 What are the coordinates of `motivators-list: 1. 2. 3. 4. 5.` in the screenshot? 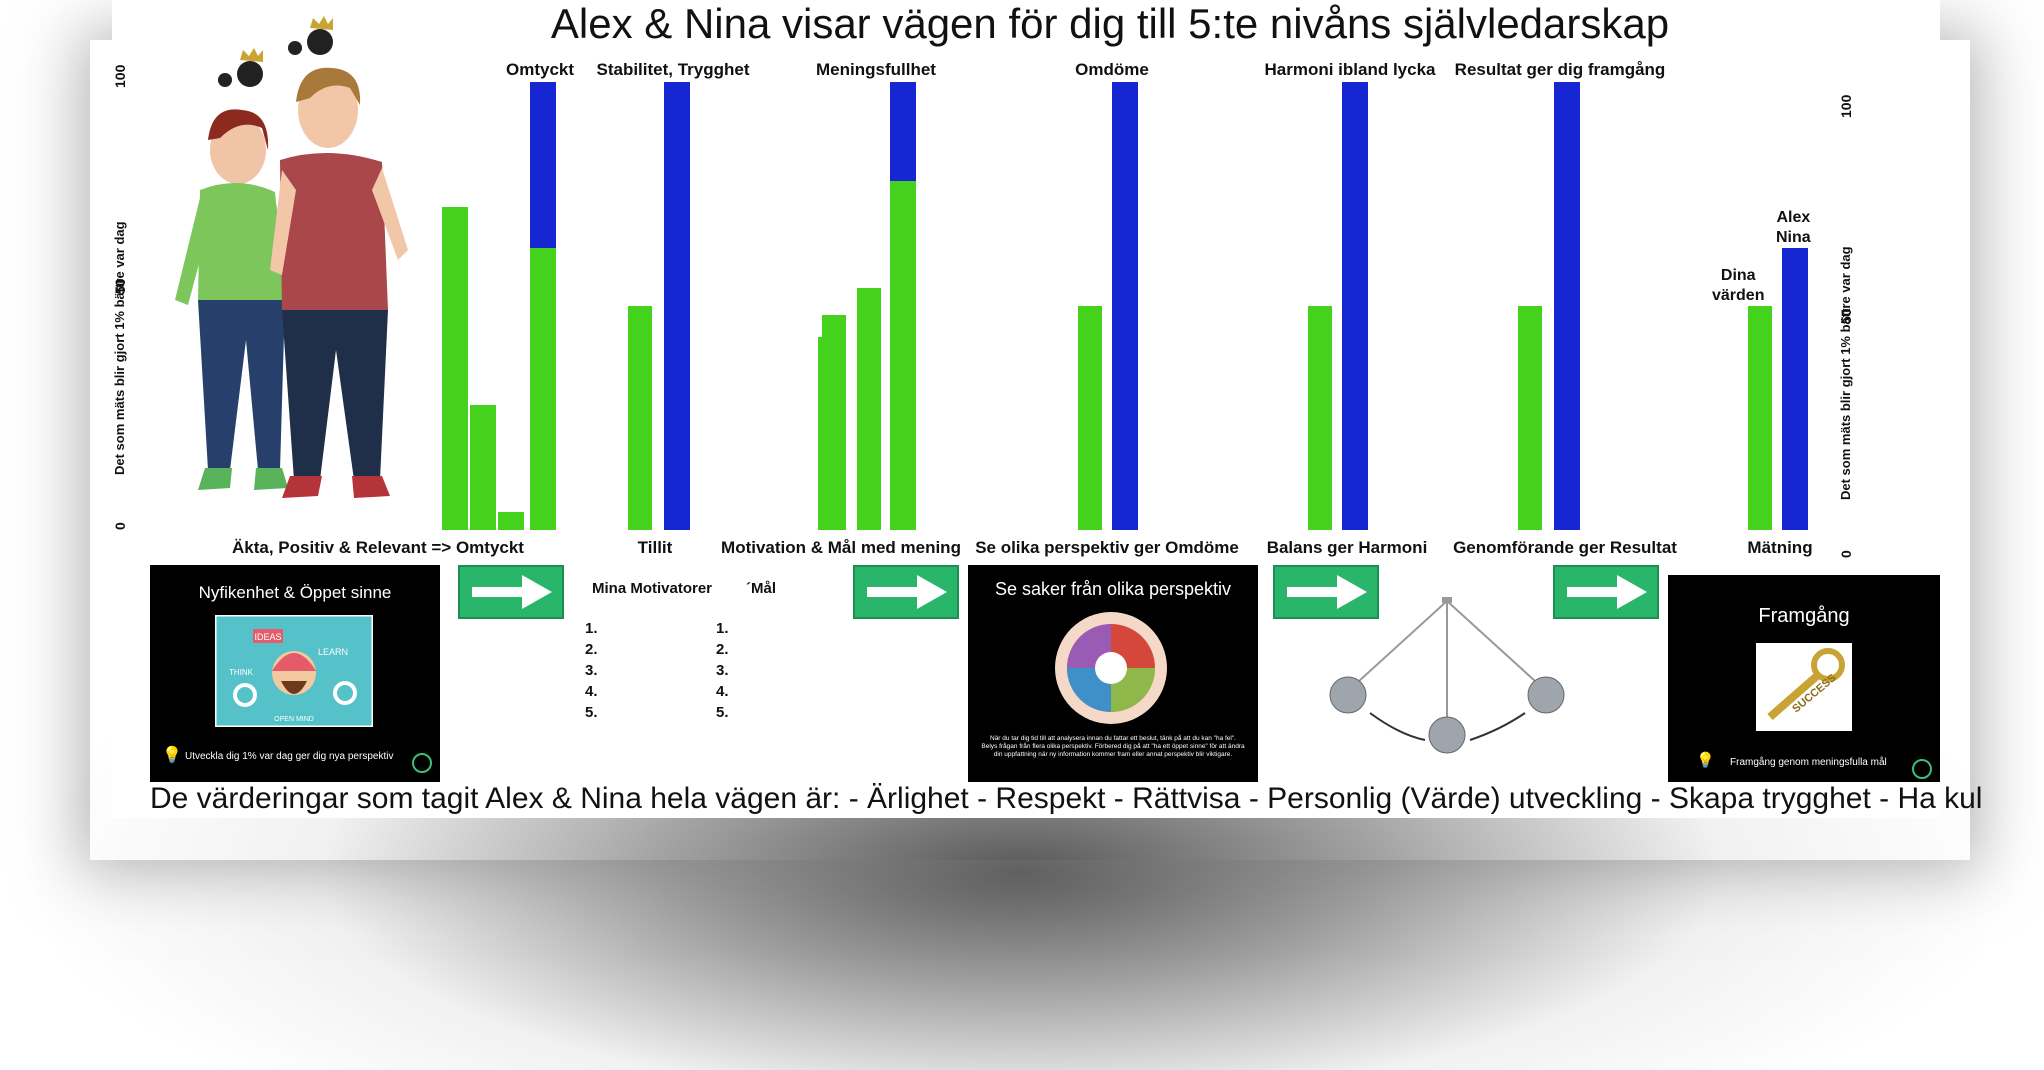 It's located at (591, 672).